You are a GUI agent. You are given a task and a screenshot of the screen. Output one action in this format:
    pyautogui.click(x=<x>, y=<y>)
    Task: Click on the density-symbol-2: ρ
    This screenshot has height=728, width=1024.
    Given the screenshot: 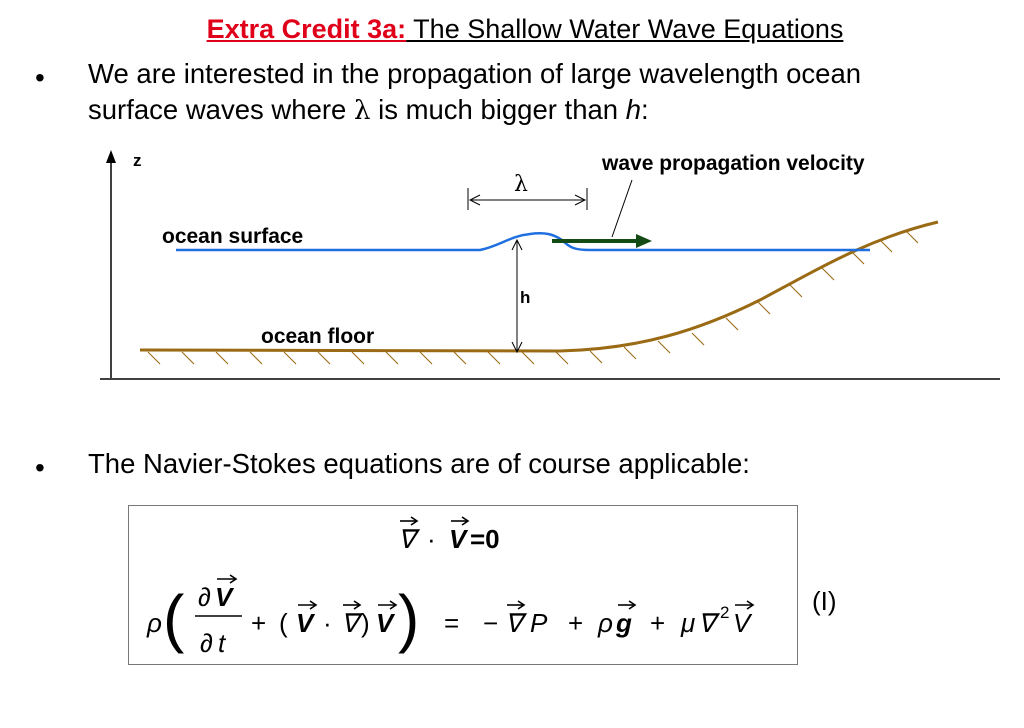 What is the action you would take?
    pyautogui.click(x=605, y=623)
    